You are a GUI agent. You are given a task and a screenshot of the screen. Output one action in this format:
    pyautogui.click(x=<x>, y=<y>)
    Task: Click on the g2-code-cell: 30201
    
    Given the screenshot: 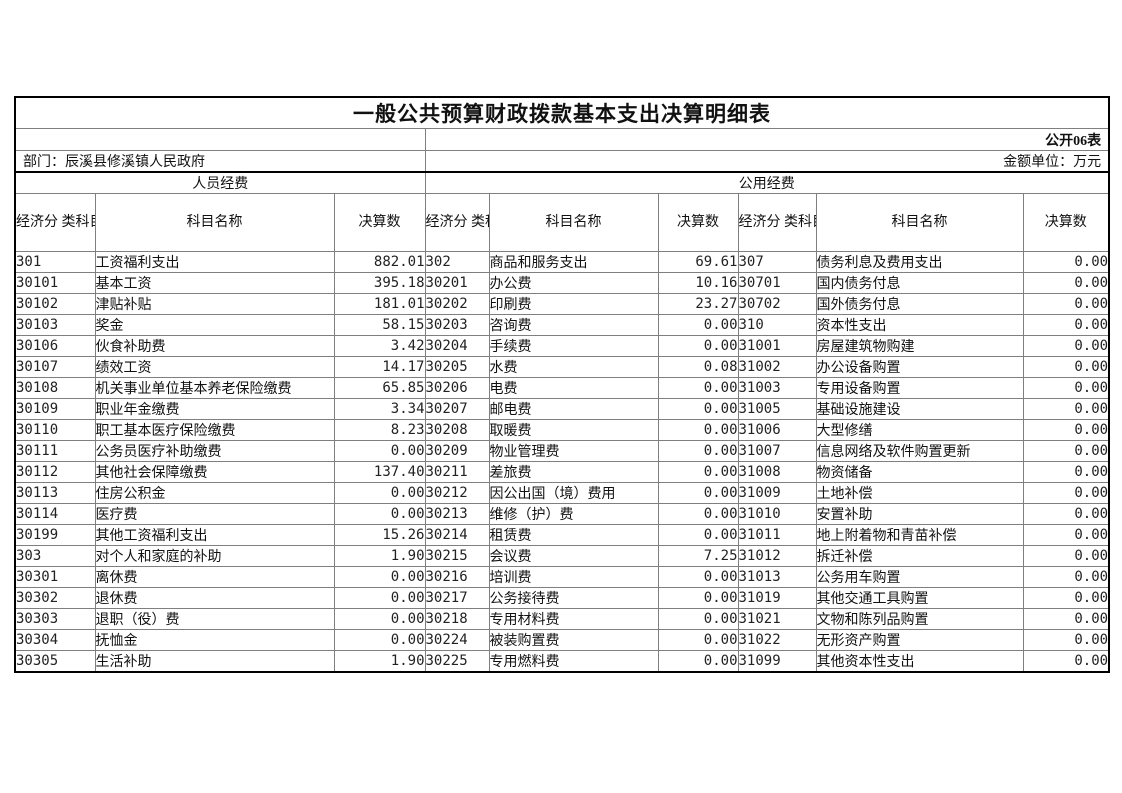 What is the action you would take?
    pyautogui.click(x=457, y=283)
    